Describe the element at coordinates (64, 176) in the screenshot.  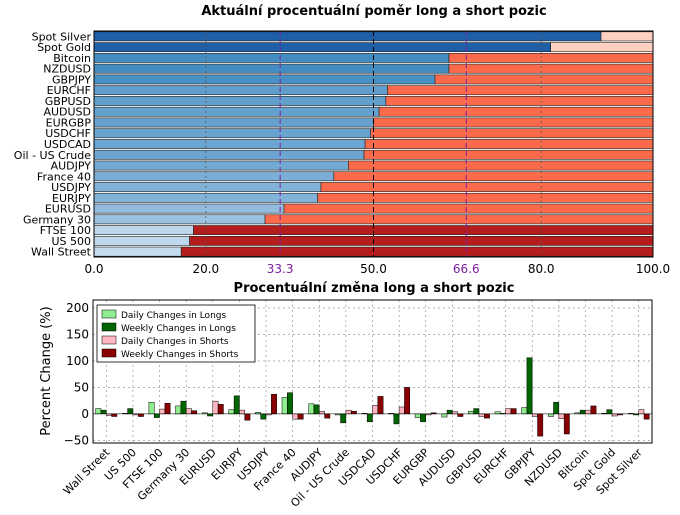
I see `category-label: France 40` at that location.